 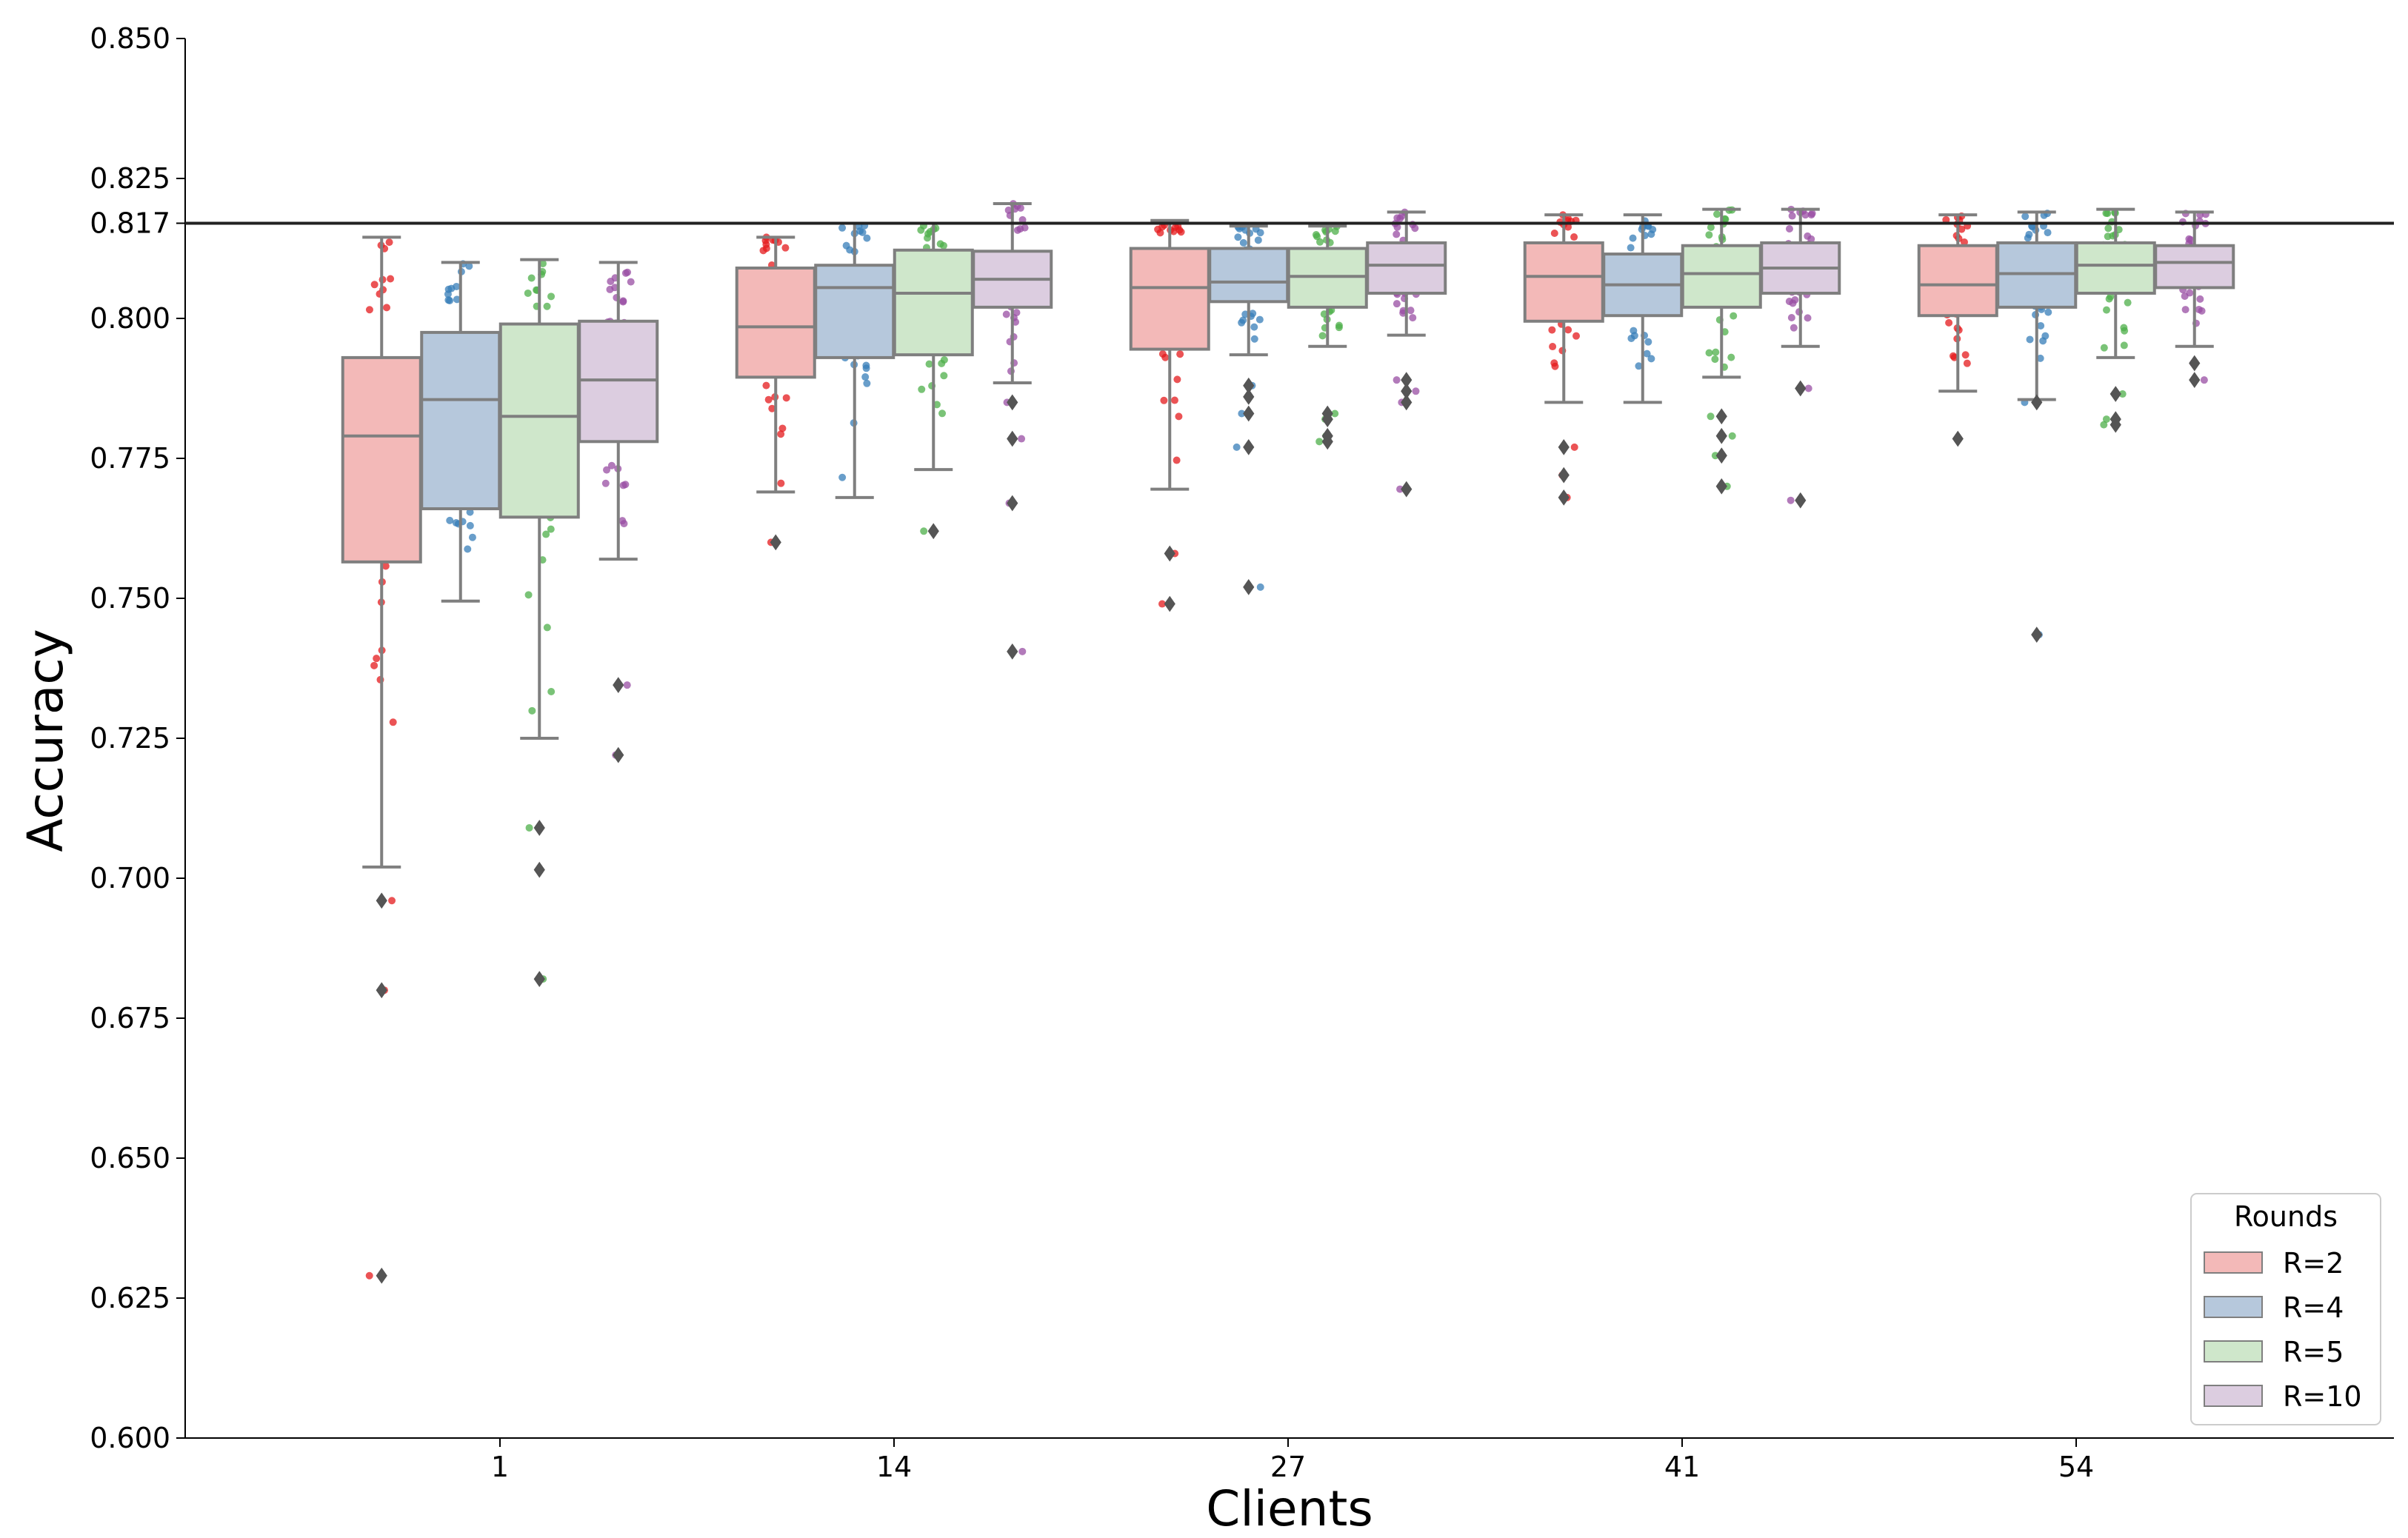 I want to click on y-axis-label: Accuracy, so click(x=45, y=740).